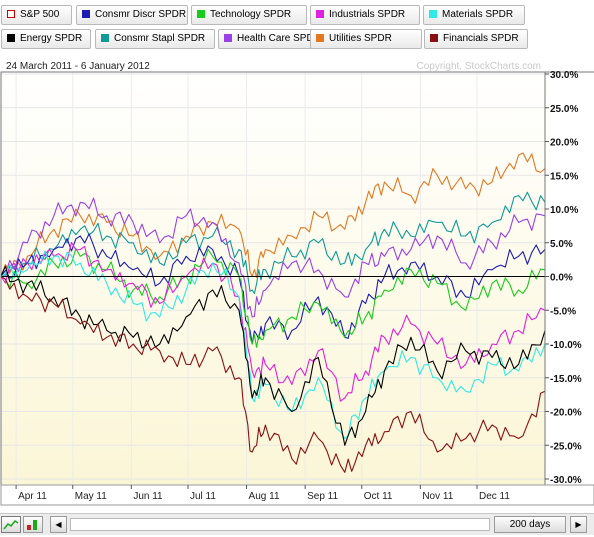  Describe the element at coordinates (148, 496) in the screenshot. I see `x-tick-label: Jun 11` at that location.